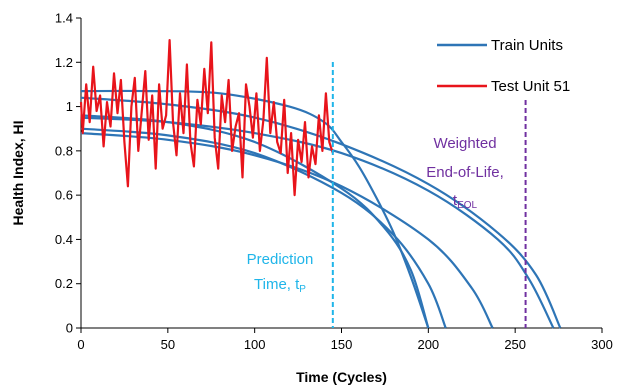  What do you see at coordinates (602, 344) in the screenshot?
I see `x-tick-label: 300` at bounding box center [602, 344].